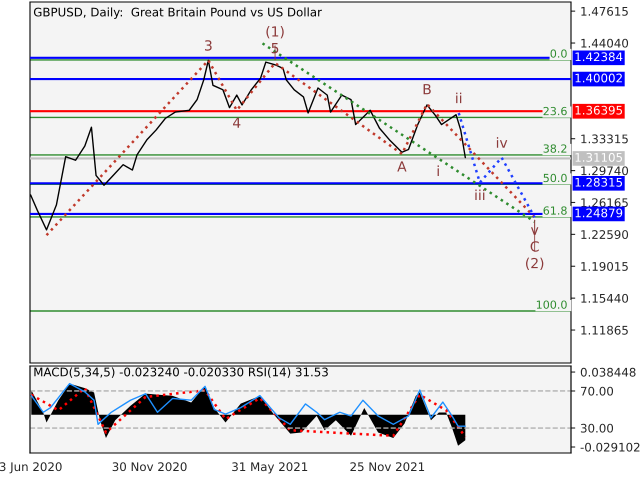  Describe the element at coordinates (597, 391) in the screenshot. I see `y-tick-label: 70.00` at that location.